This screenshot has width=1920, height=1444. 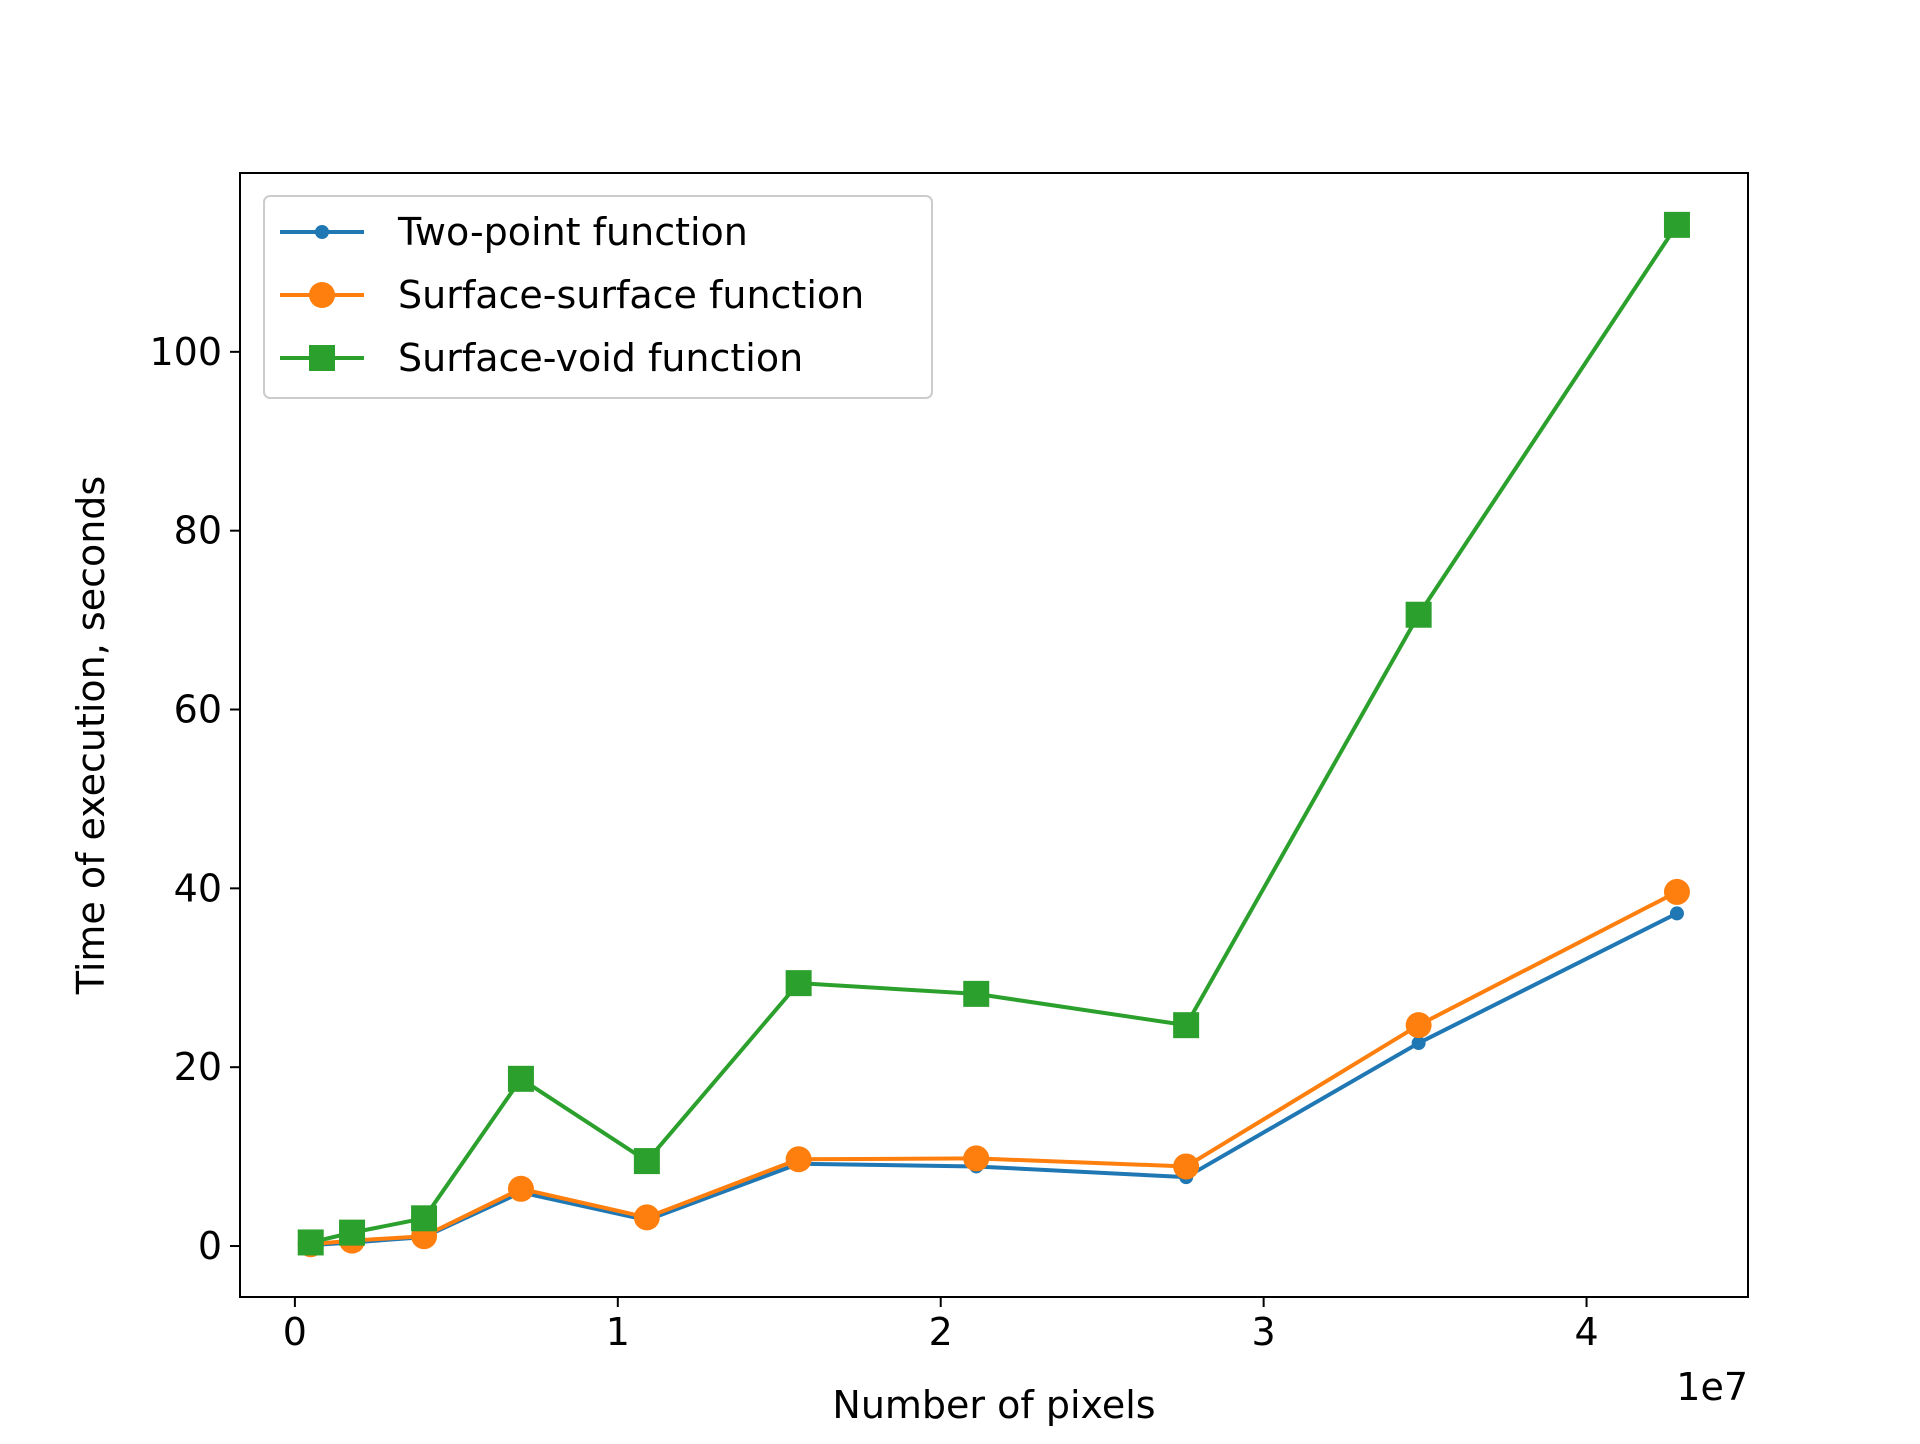 I want to click on y-tick-label: 20, so click(x=198, y=1067).